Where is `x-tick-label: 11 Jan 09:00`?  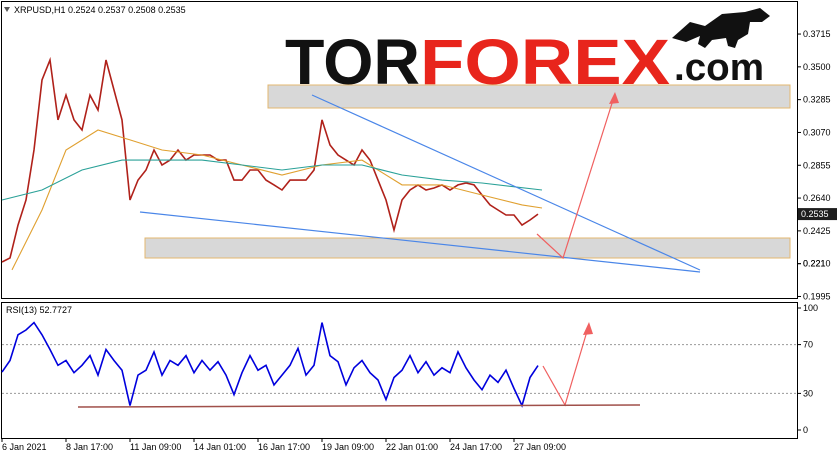 x-tick-label: 11 Jan 09:00 is located at coordinates (155, 447).